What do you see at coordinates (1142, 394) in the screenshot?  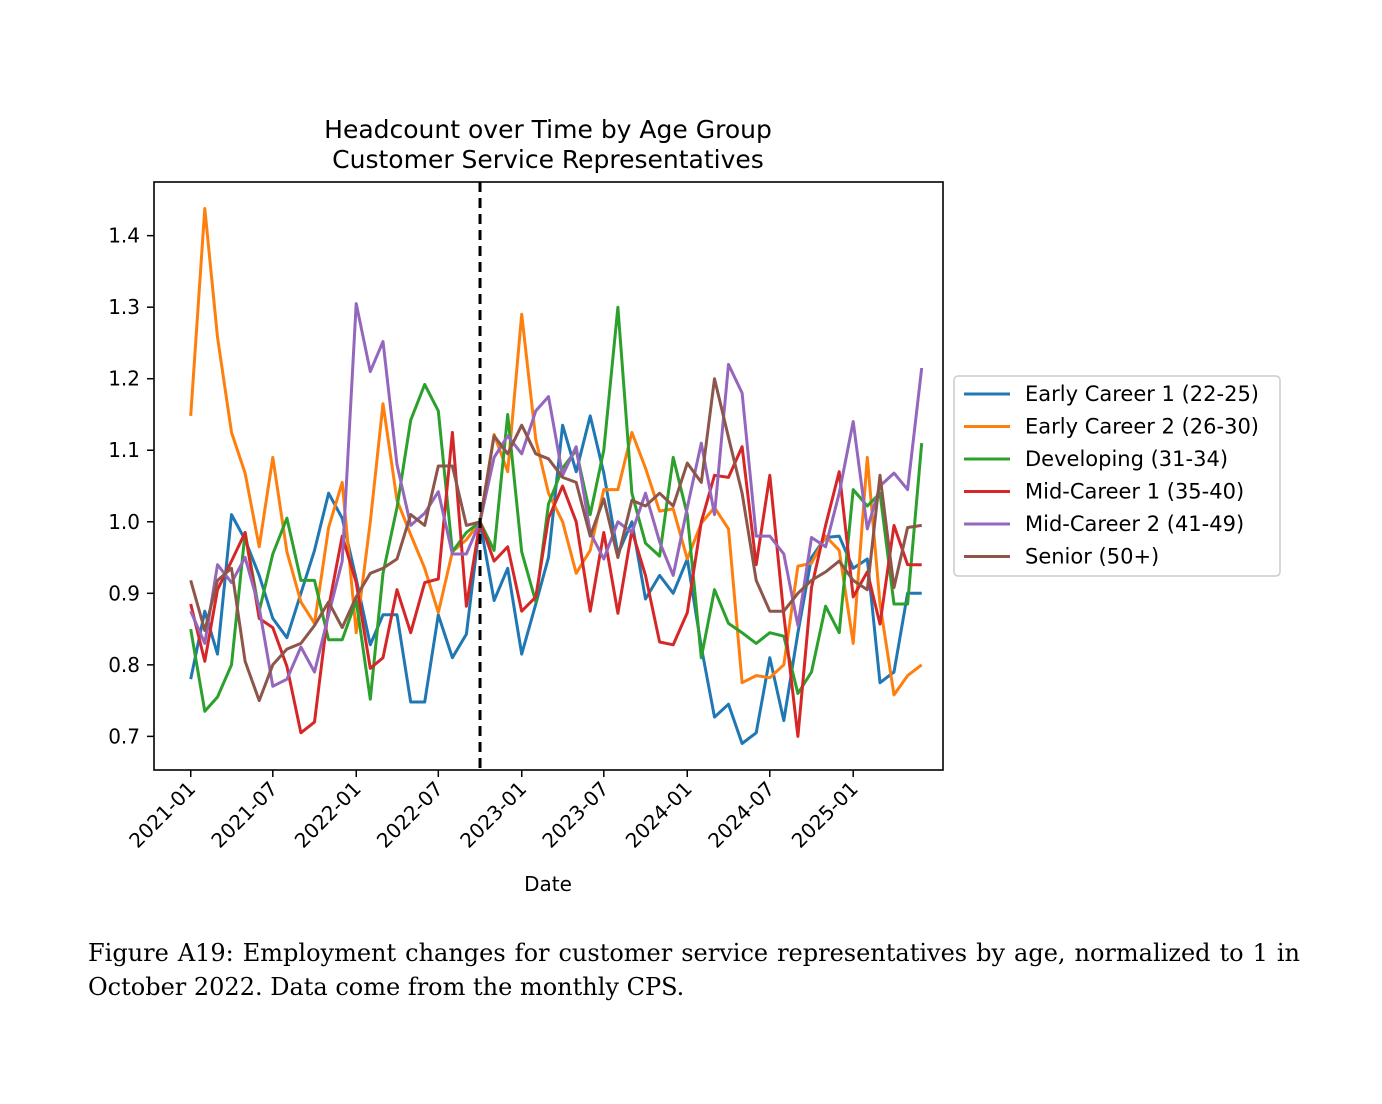 I see `legend-label-1: Early Career 1 (22-25)` at bounding box center [1142, 394].